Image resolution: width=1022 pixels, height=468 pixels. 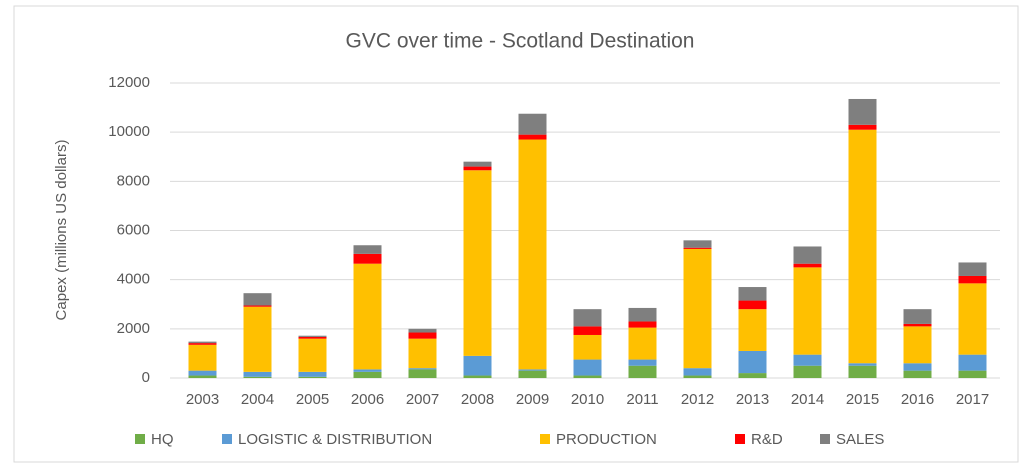 I want to click on legend-label: HQ, so click(x=162, y=439).